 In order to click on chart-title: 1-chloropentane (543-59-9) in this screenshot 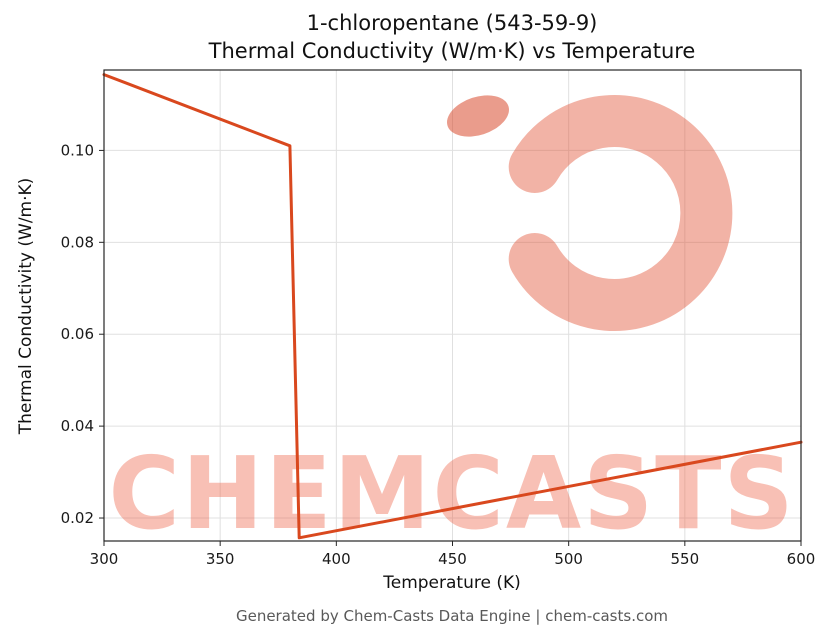, I will do `click(452, 23)`.